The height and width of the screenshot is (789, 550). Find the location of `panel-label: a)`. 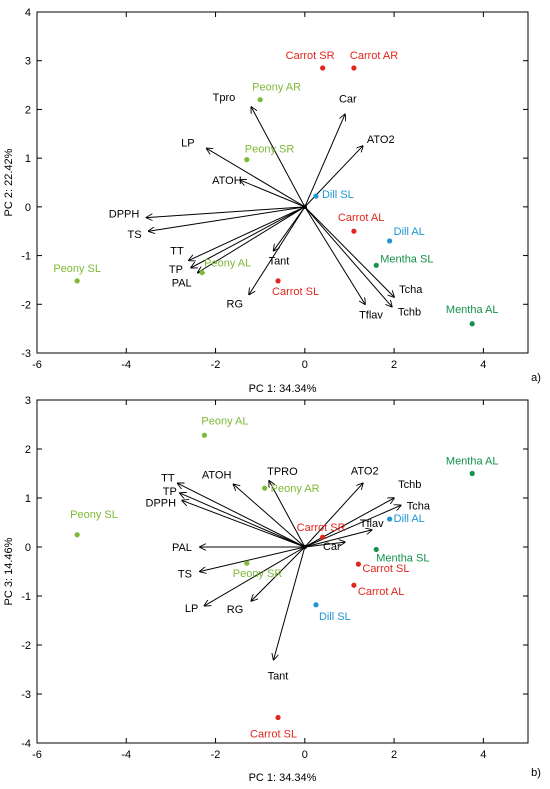

panel-label: a) is located at coordinates (536, 378).